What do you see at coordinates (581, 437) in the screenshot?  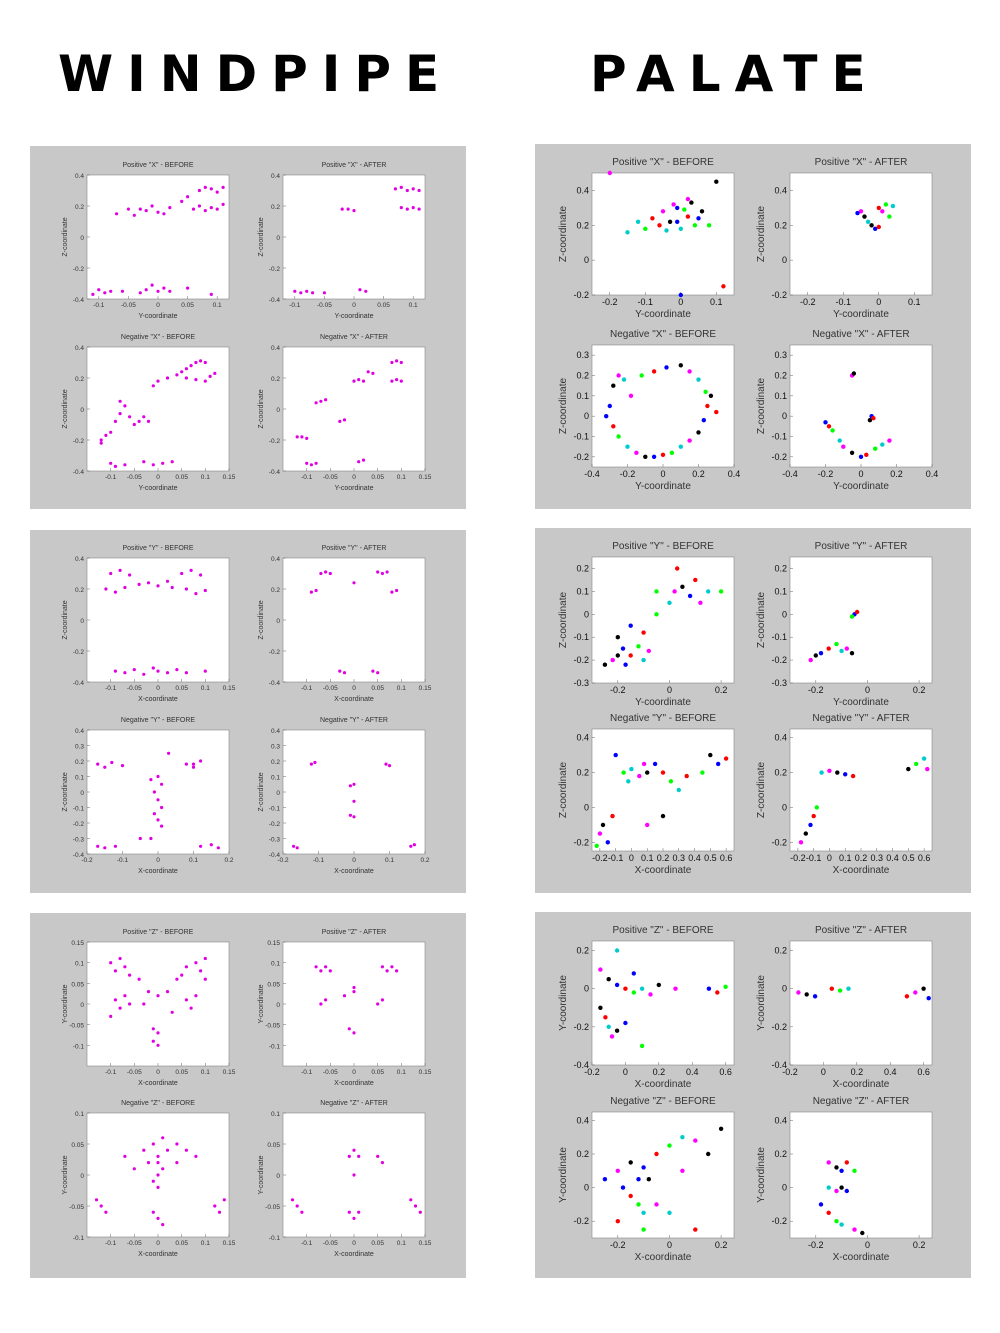 I see `y-tick-label: -0.1` at bounding box center [581, 437].